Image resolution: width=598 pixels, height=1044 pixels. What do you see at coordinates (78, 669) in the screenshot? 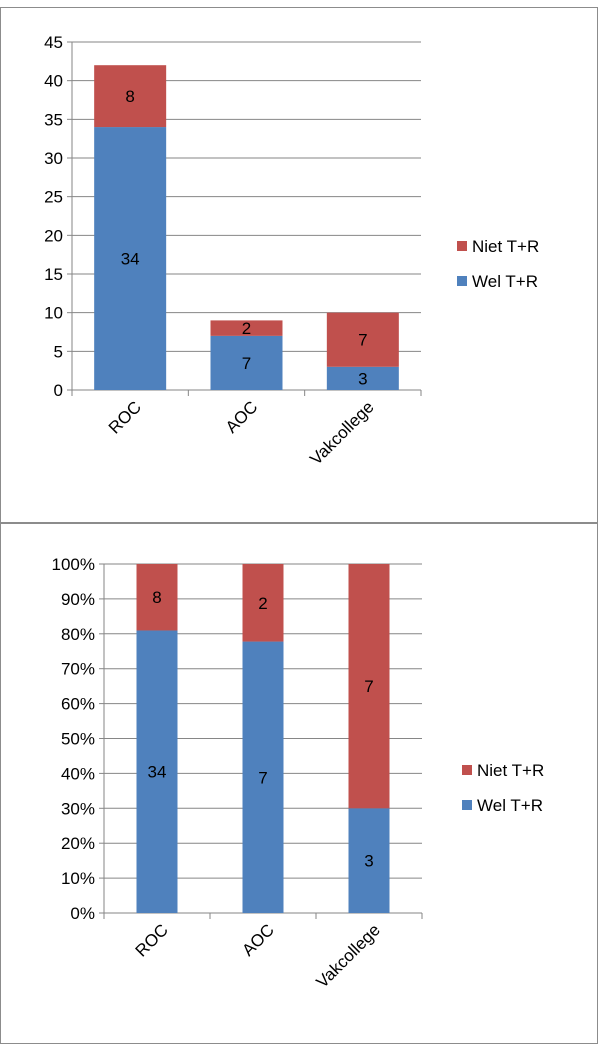
I see `y-tick-label: 70%` at bounding box center [78, 669].